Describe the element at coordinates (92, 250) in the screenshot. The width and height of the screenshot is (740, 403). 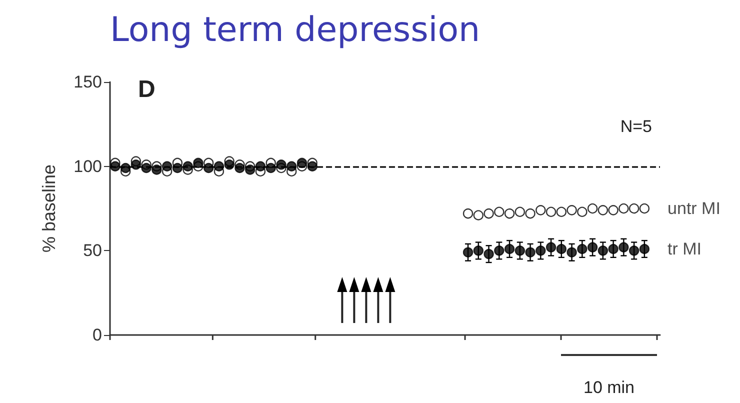
I see `y-tick-label: 50` at that location.